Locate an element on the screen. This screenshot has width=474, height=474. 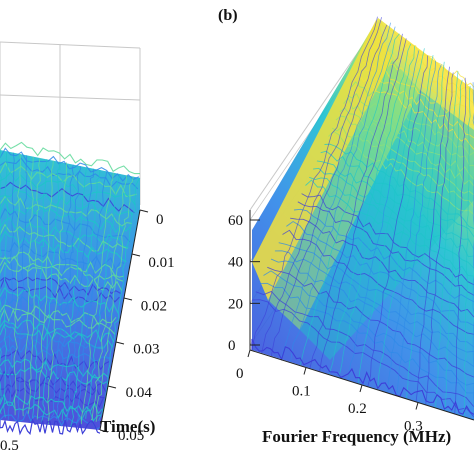
panel-b-z-tick-label: 0 is located at coordinates (232, 346).